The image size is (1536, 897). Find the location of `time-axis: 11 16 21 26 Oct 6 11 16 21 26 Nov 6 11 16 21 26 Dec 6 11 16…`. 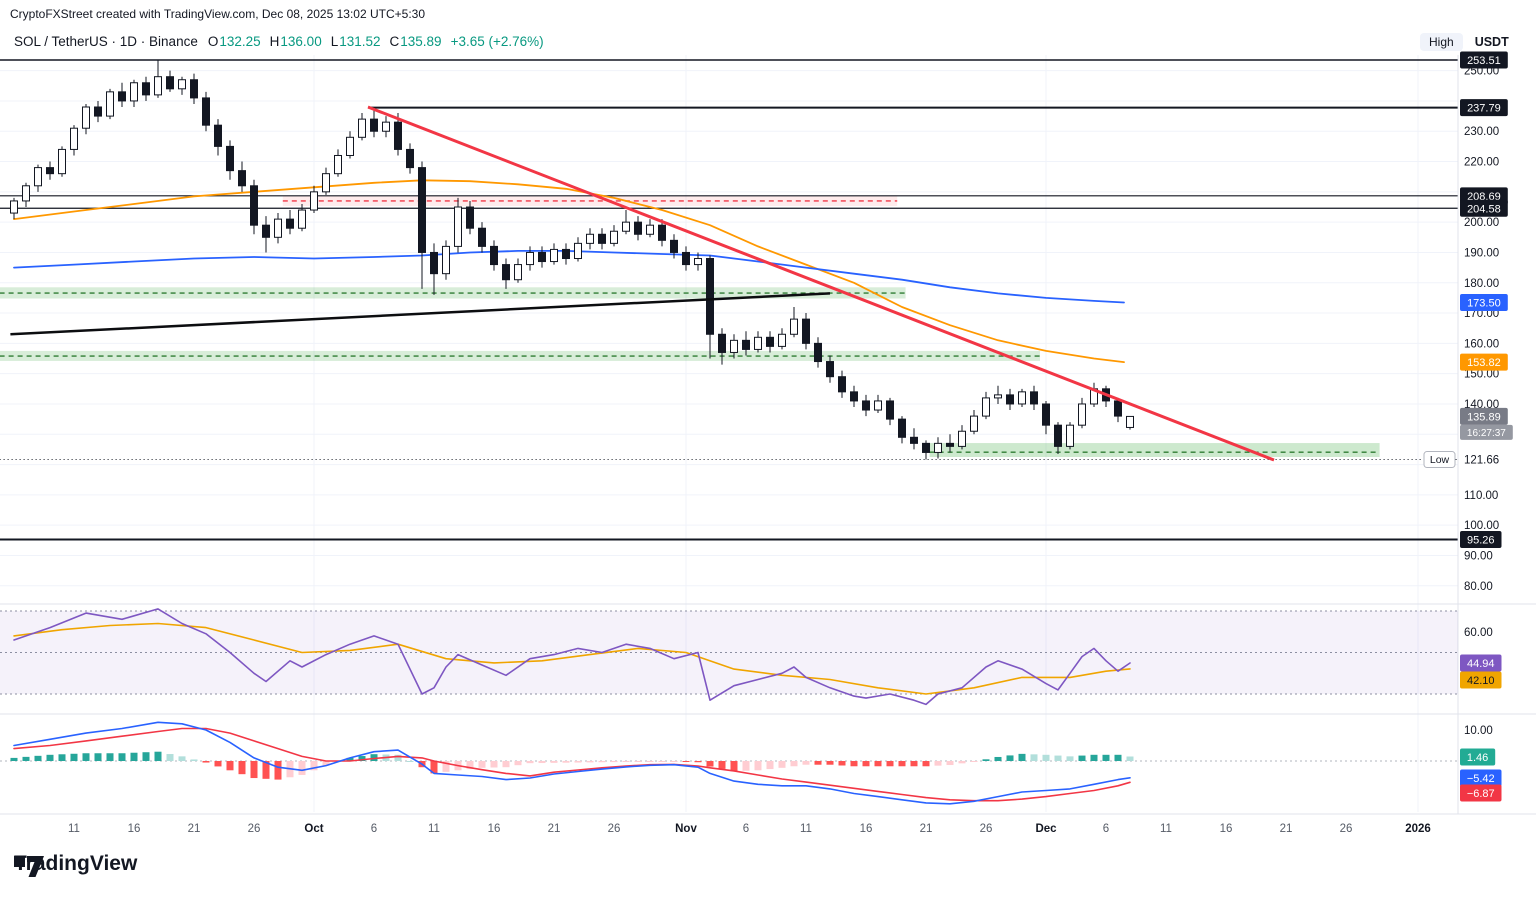

time-axis: 11 16 21 26 Oct 6 11 16 21 26 Nov 6 11 16 21 26 Dec 6 11 16… is located at coordinates (749, 829).